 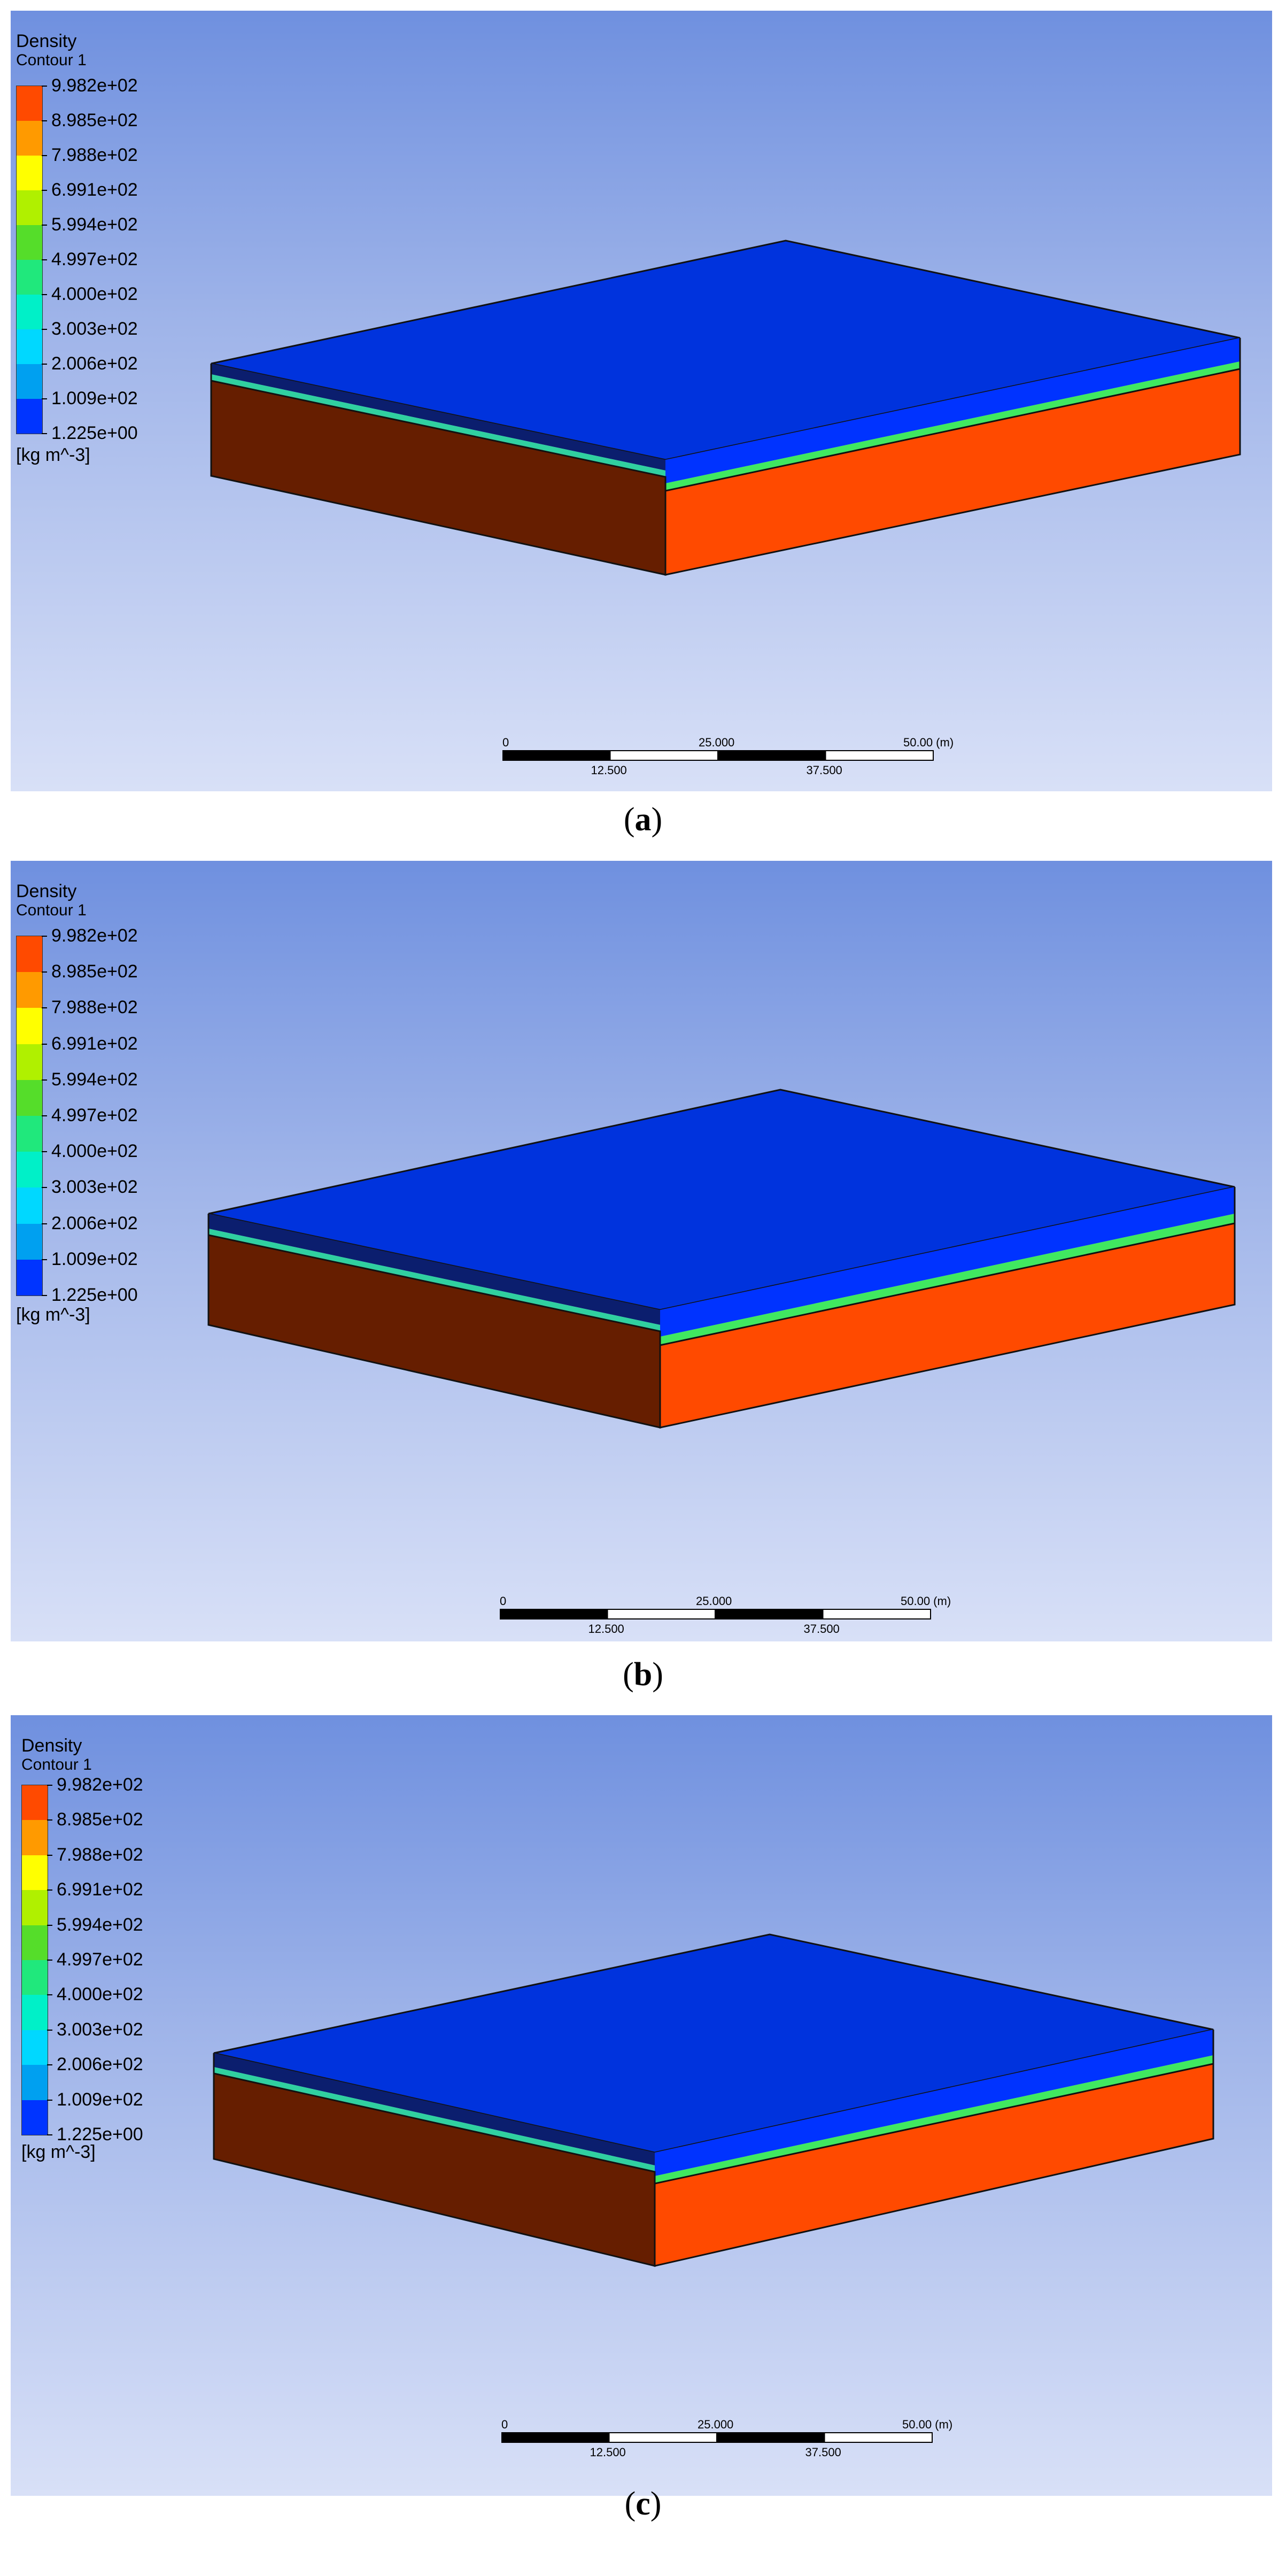 I want to click on caption: (b), so click(x=643, y=1674).